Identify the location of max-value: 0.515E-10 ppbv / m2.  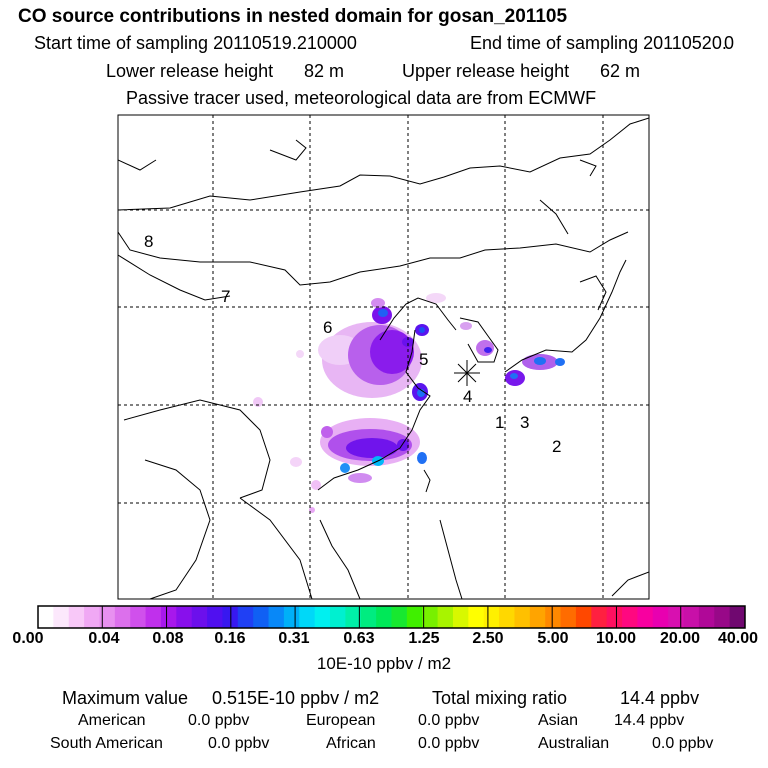
(296, 698).